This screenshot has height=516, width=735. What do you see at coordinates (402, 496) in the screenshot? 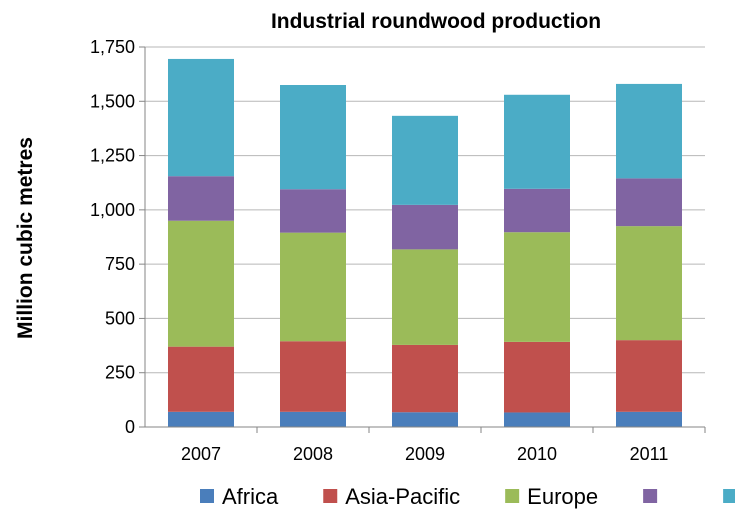
I see `legend-label: Asia-Pacific` at bounding box center [402, 496].